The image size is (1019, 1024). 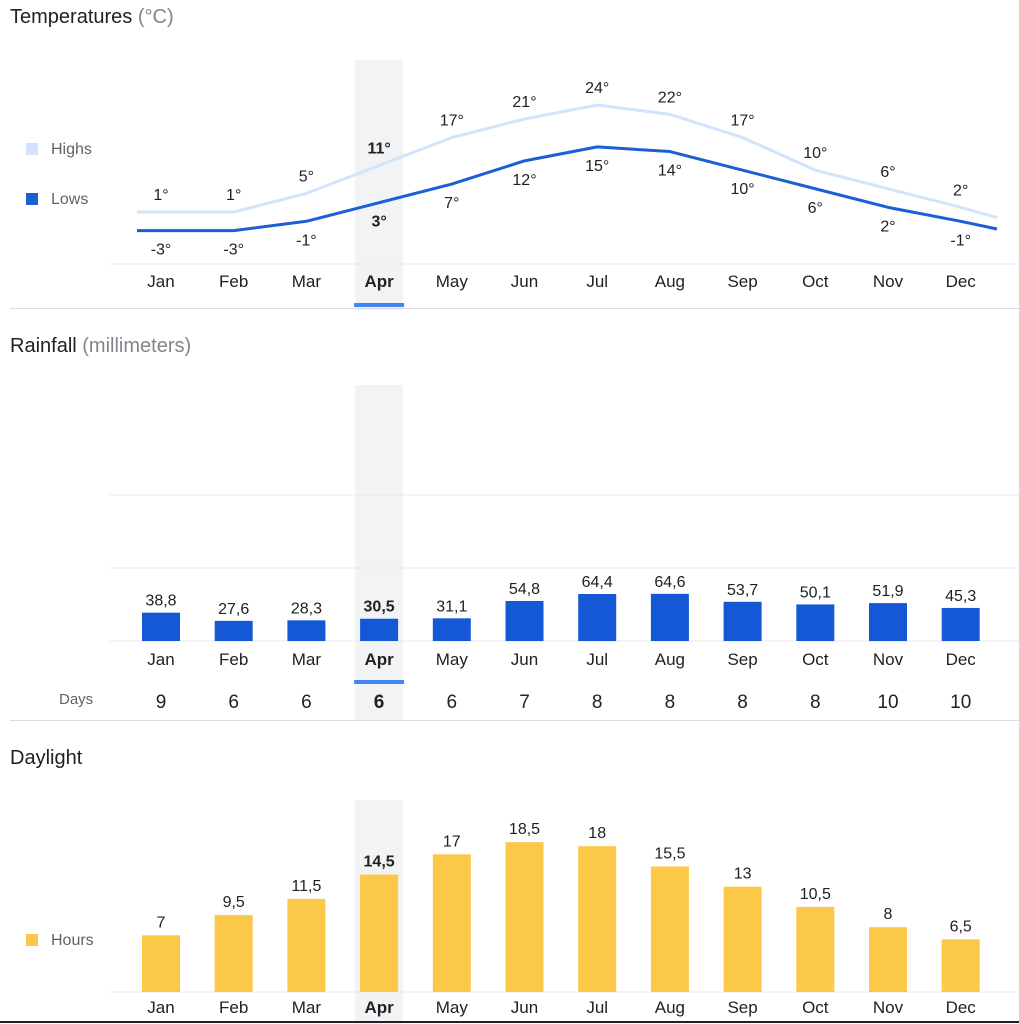 What do you see at coordinates (567, 189) in the screenshot?
I see `lows-series-line` at bounding box center [567, 189].